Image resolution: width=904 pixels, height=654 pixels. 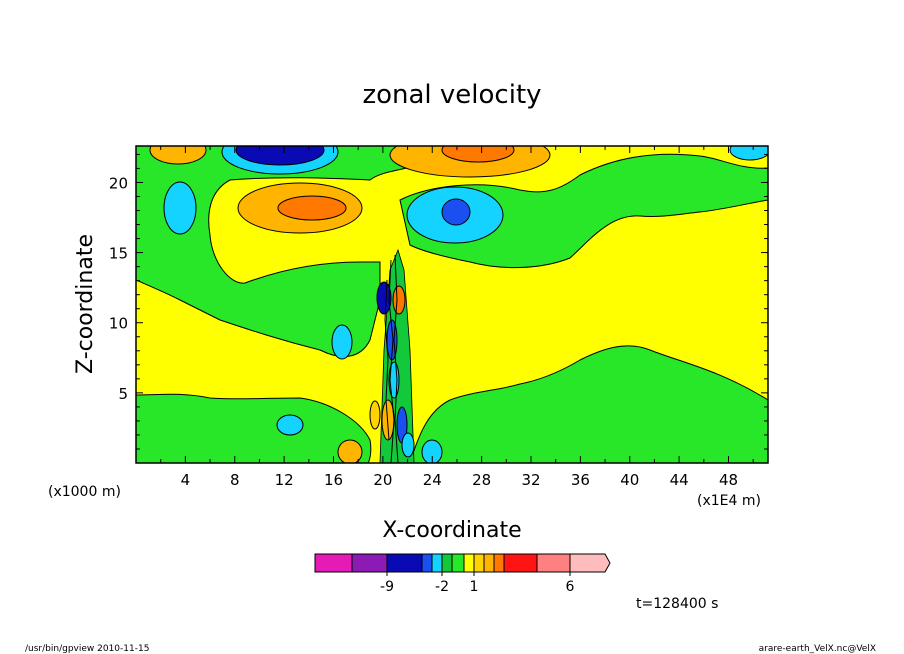 I want to click on x-tick-label: 48, so click(x=728, y=480).